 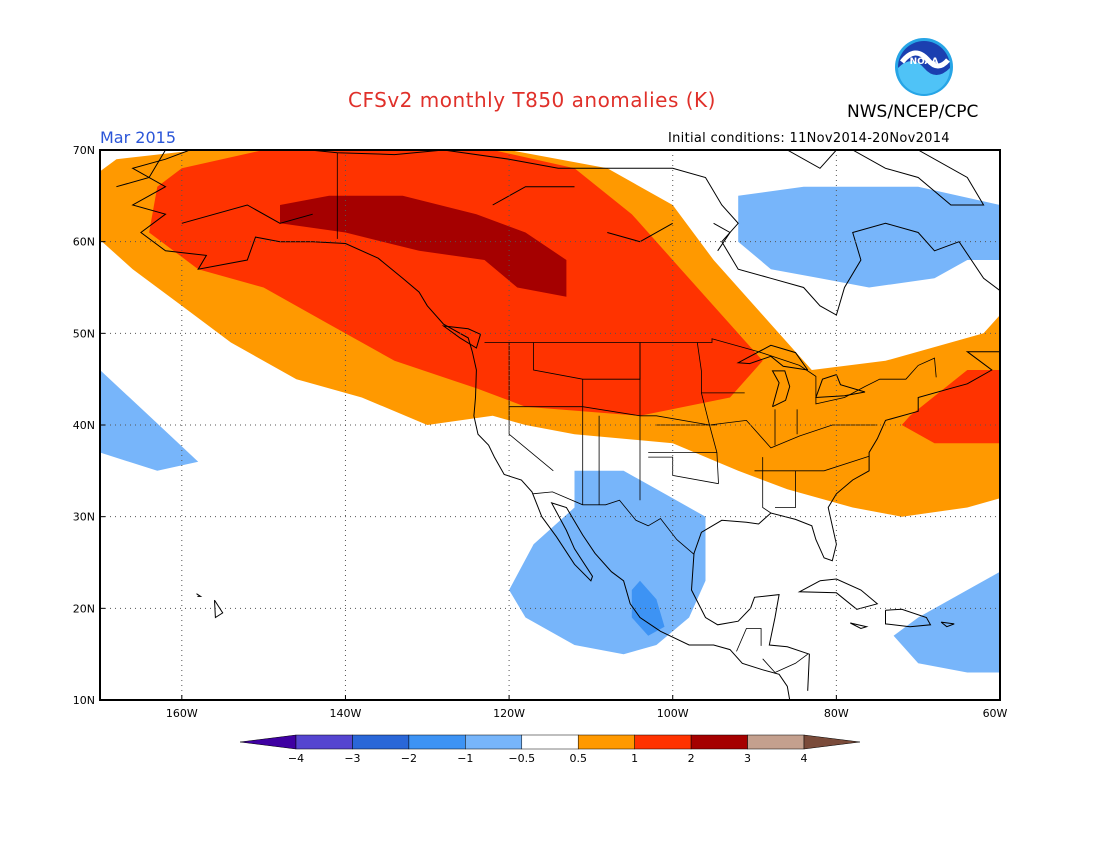 I want to click on colorbar-high-extend, so click(x=832, y=742).